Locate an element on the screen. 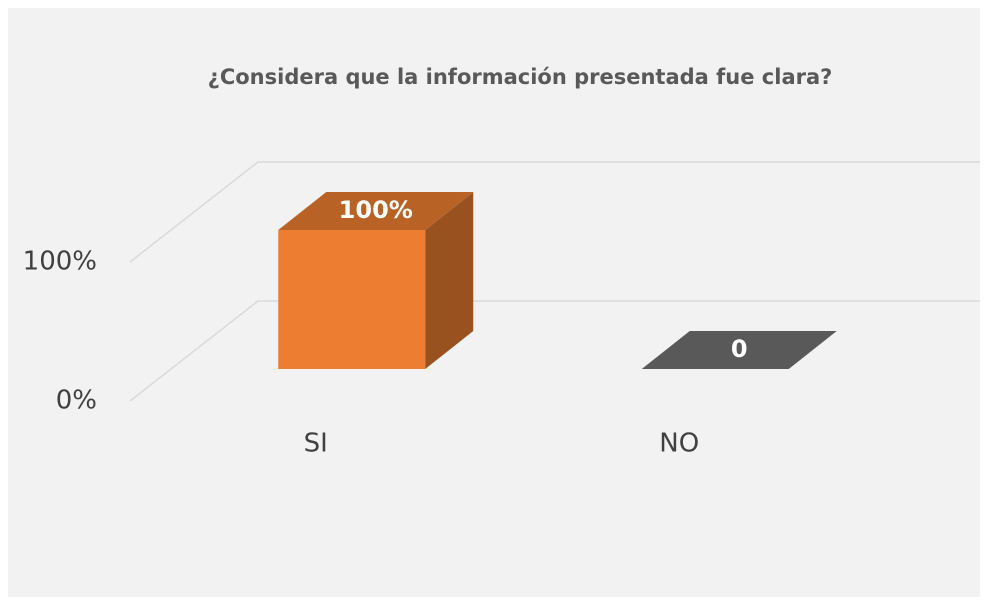 Image resolution: width=987 pixels, height=609 pixels. y-tick-label: 0% is located at coordinates (76, 401).